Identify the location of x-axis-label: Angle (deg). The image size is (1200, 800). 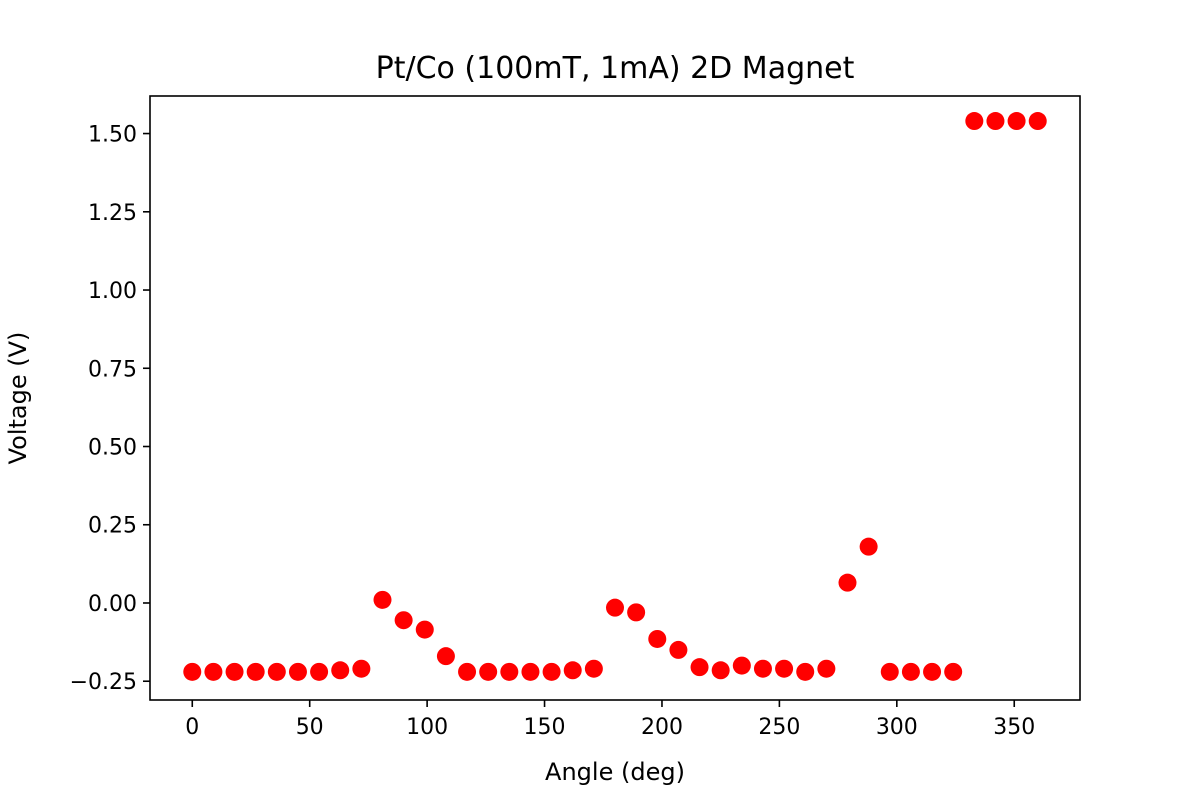
(615, 772).